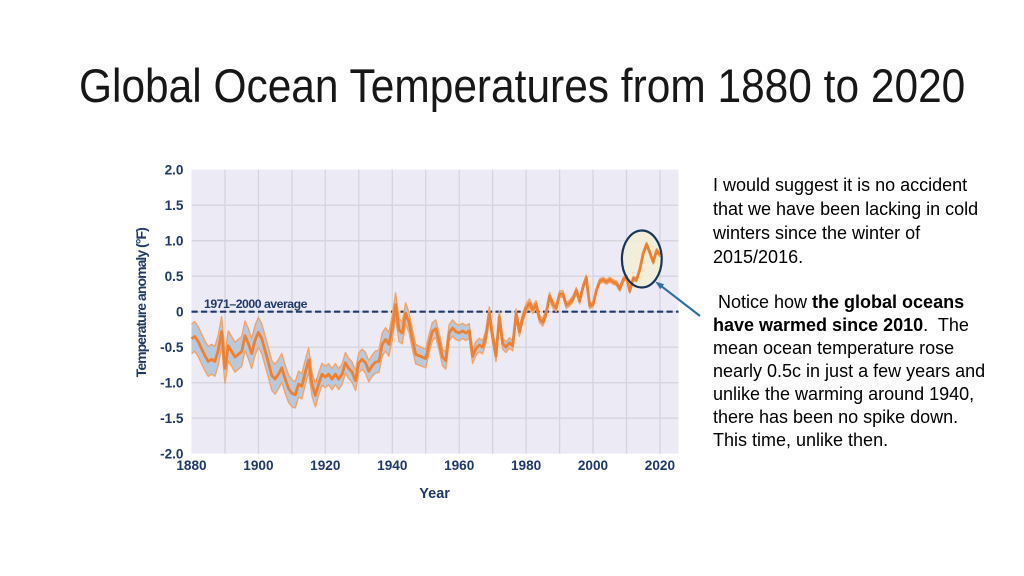 This screenshot has height=576, width=1024. What do you see at coordinates (256, 304) in the screenshot?
I see `svg-text: 1971–2000 average` at bounding box center [256, 304].